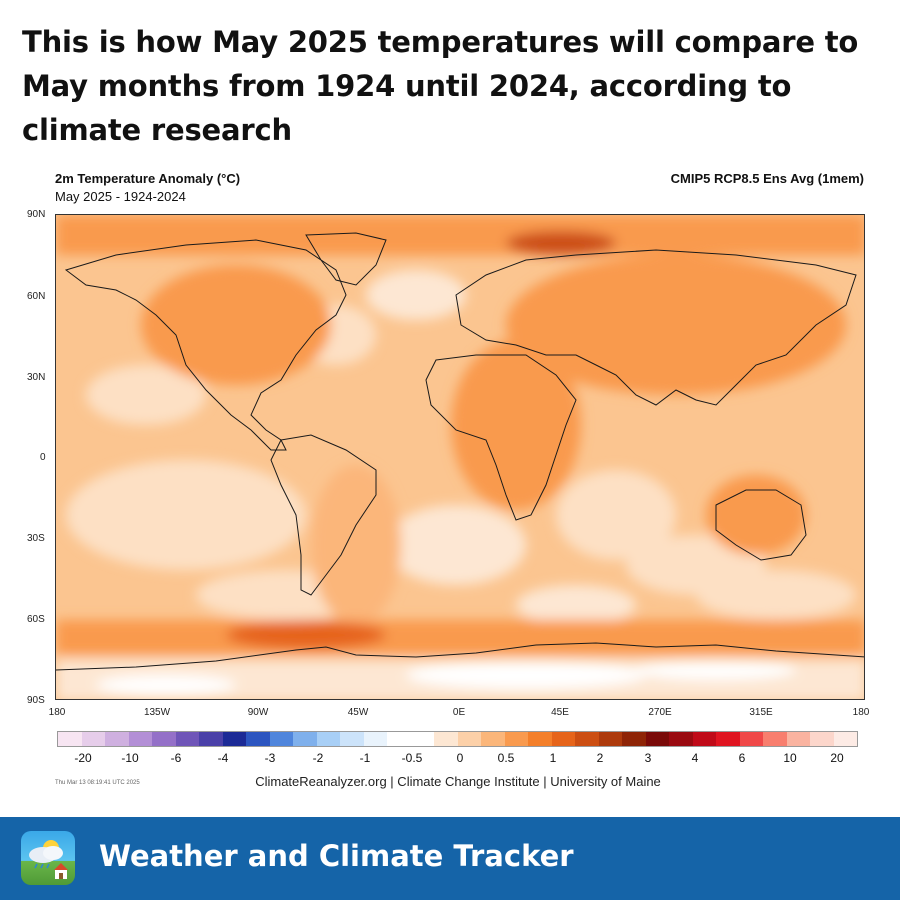 This screenshot has height=900, width=900. What do you see at coordinates (83, 758) in the screenshot?
I see `scale-label: -20` at bounding box center [83, 758].